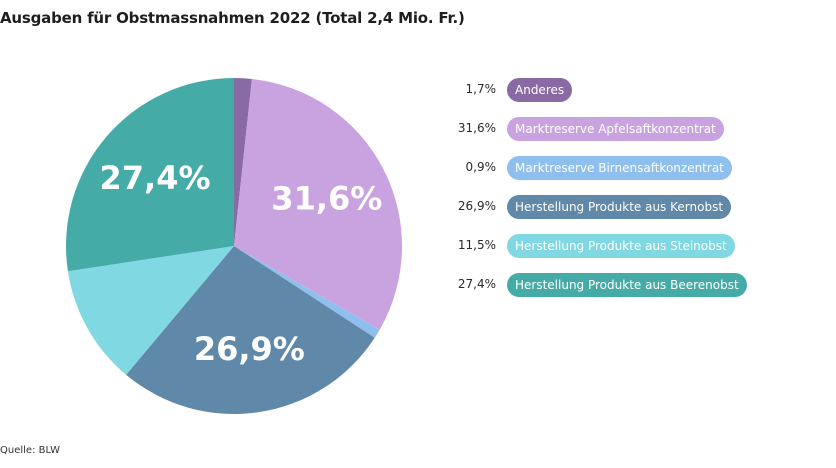 The width and height of the screenshot is (836, 468). I want to click on legend-value: 31,6%, so click(476, 128).